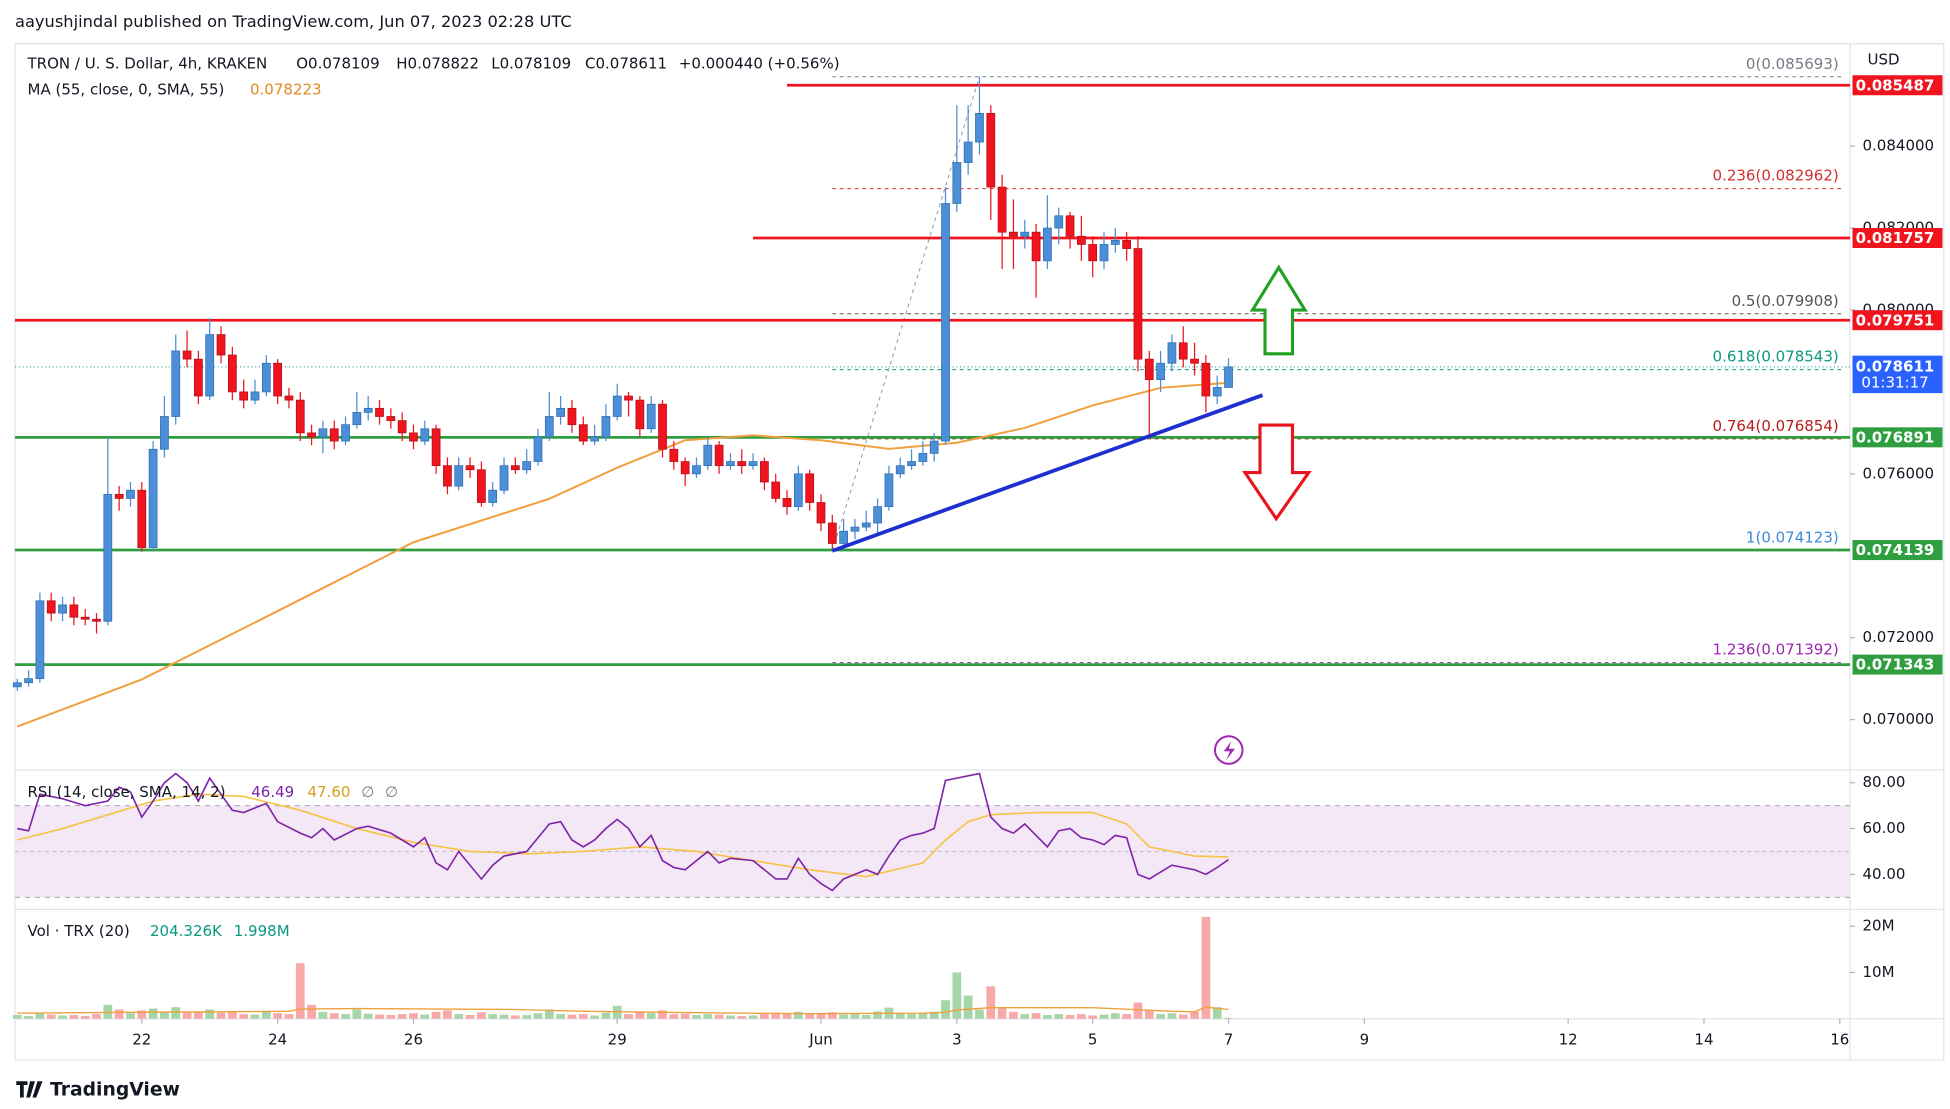 This screenshot has width=1950, height=1109. I want to click on ohlc-close: C0.078611, so click(626, 63).